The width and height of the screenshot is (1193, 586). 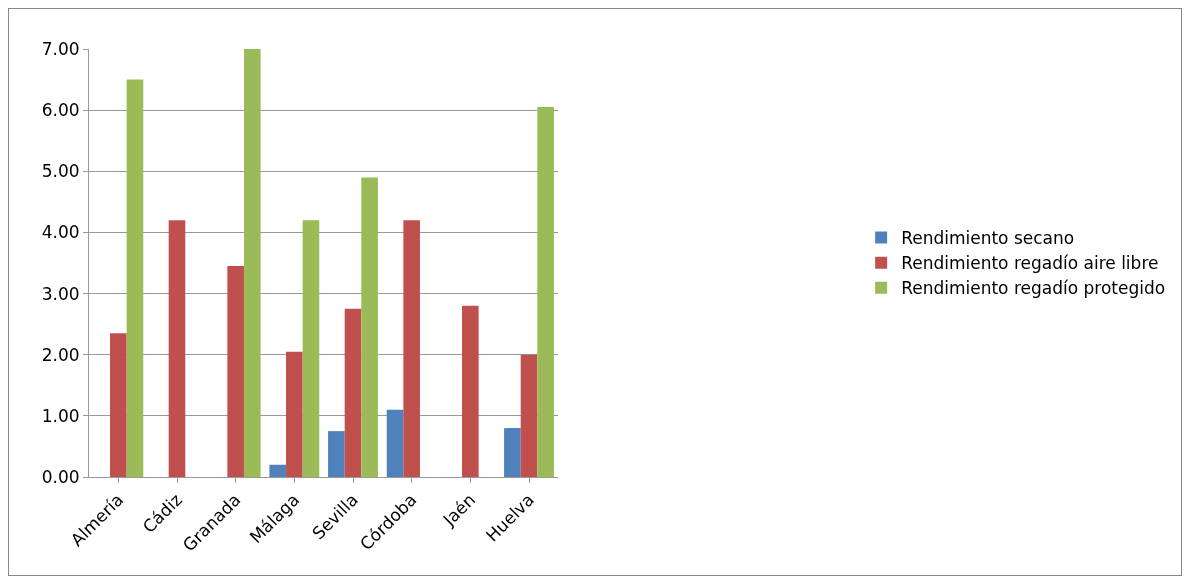 I want to click on legend-label: Rendimiento regadío protegido, so click(x=1033, y=288).